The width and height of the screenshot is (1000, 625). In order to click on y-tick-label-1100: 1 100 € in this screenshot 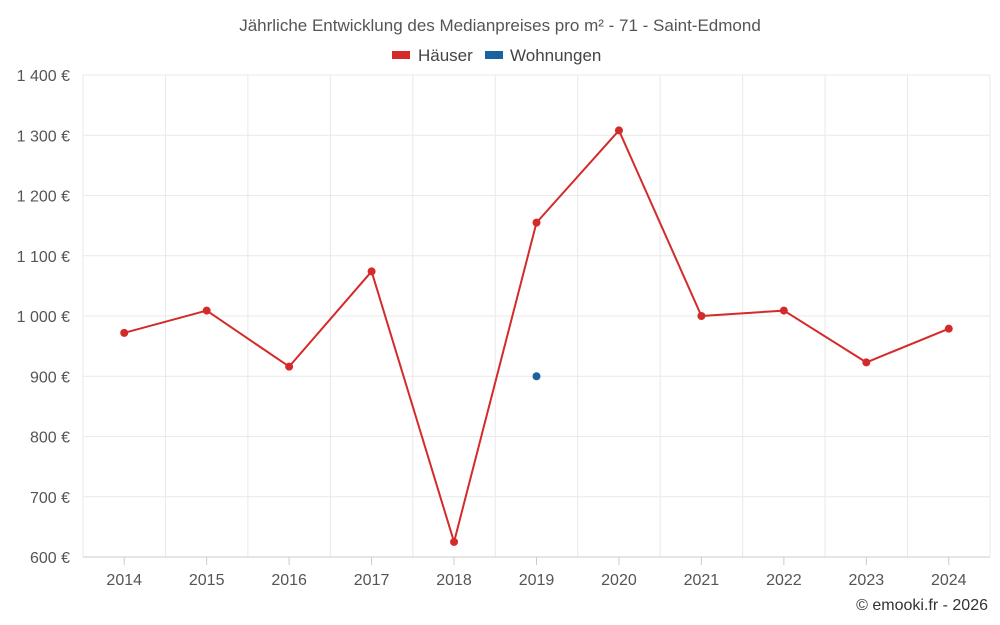, I will do `click(43, 257)`.